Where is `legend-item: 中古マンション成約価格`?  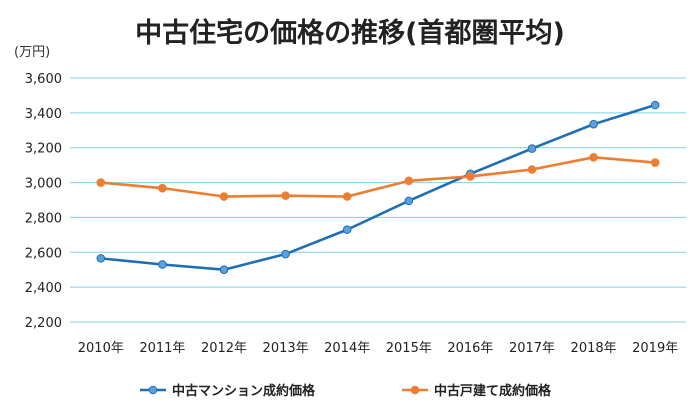 legend-item: 中古マンション成約価格 is located at coordinates (228, 391).